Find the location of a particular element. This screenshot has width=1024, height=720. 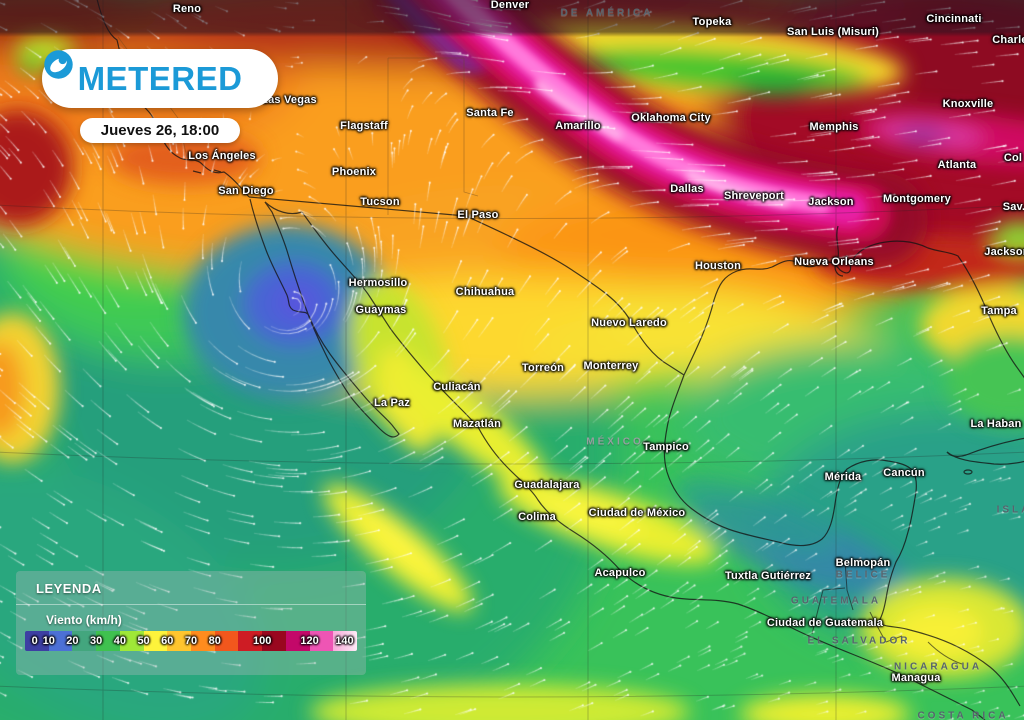

scale-tick-label: 10 is located at coordinates (48, 641).